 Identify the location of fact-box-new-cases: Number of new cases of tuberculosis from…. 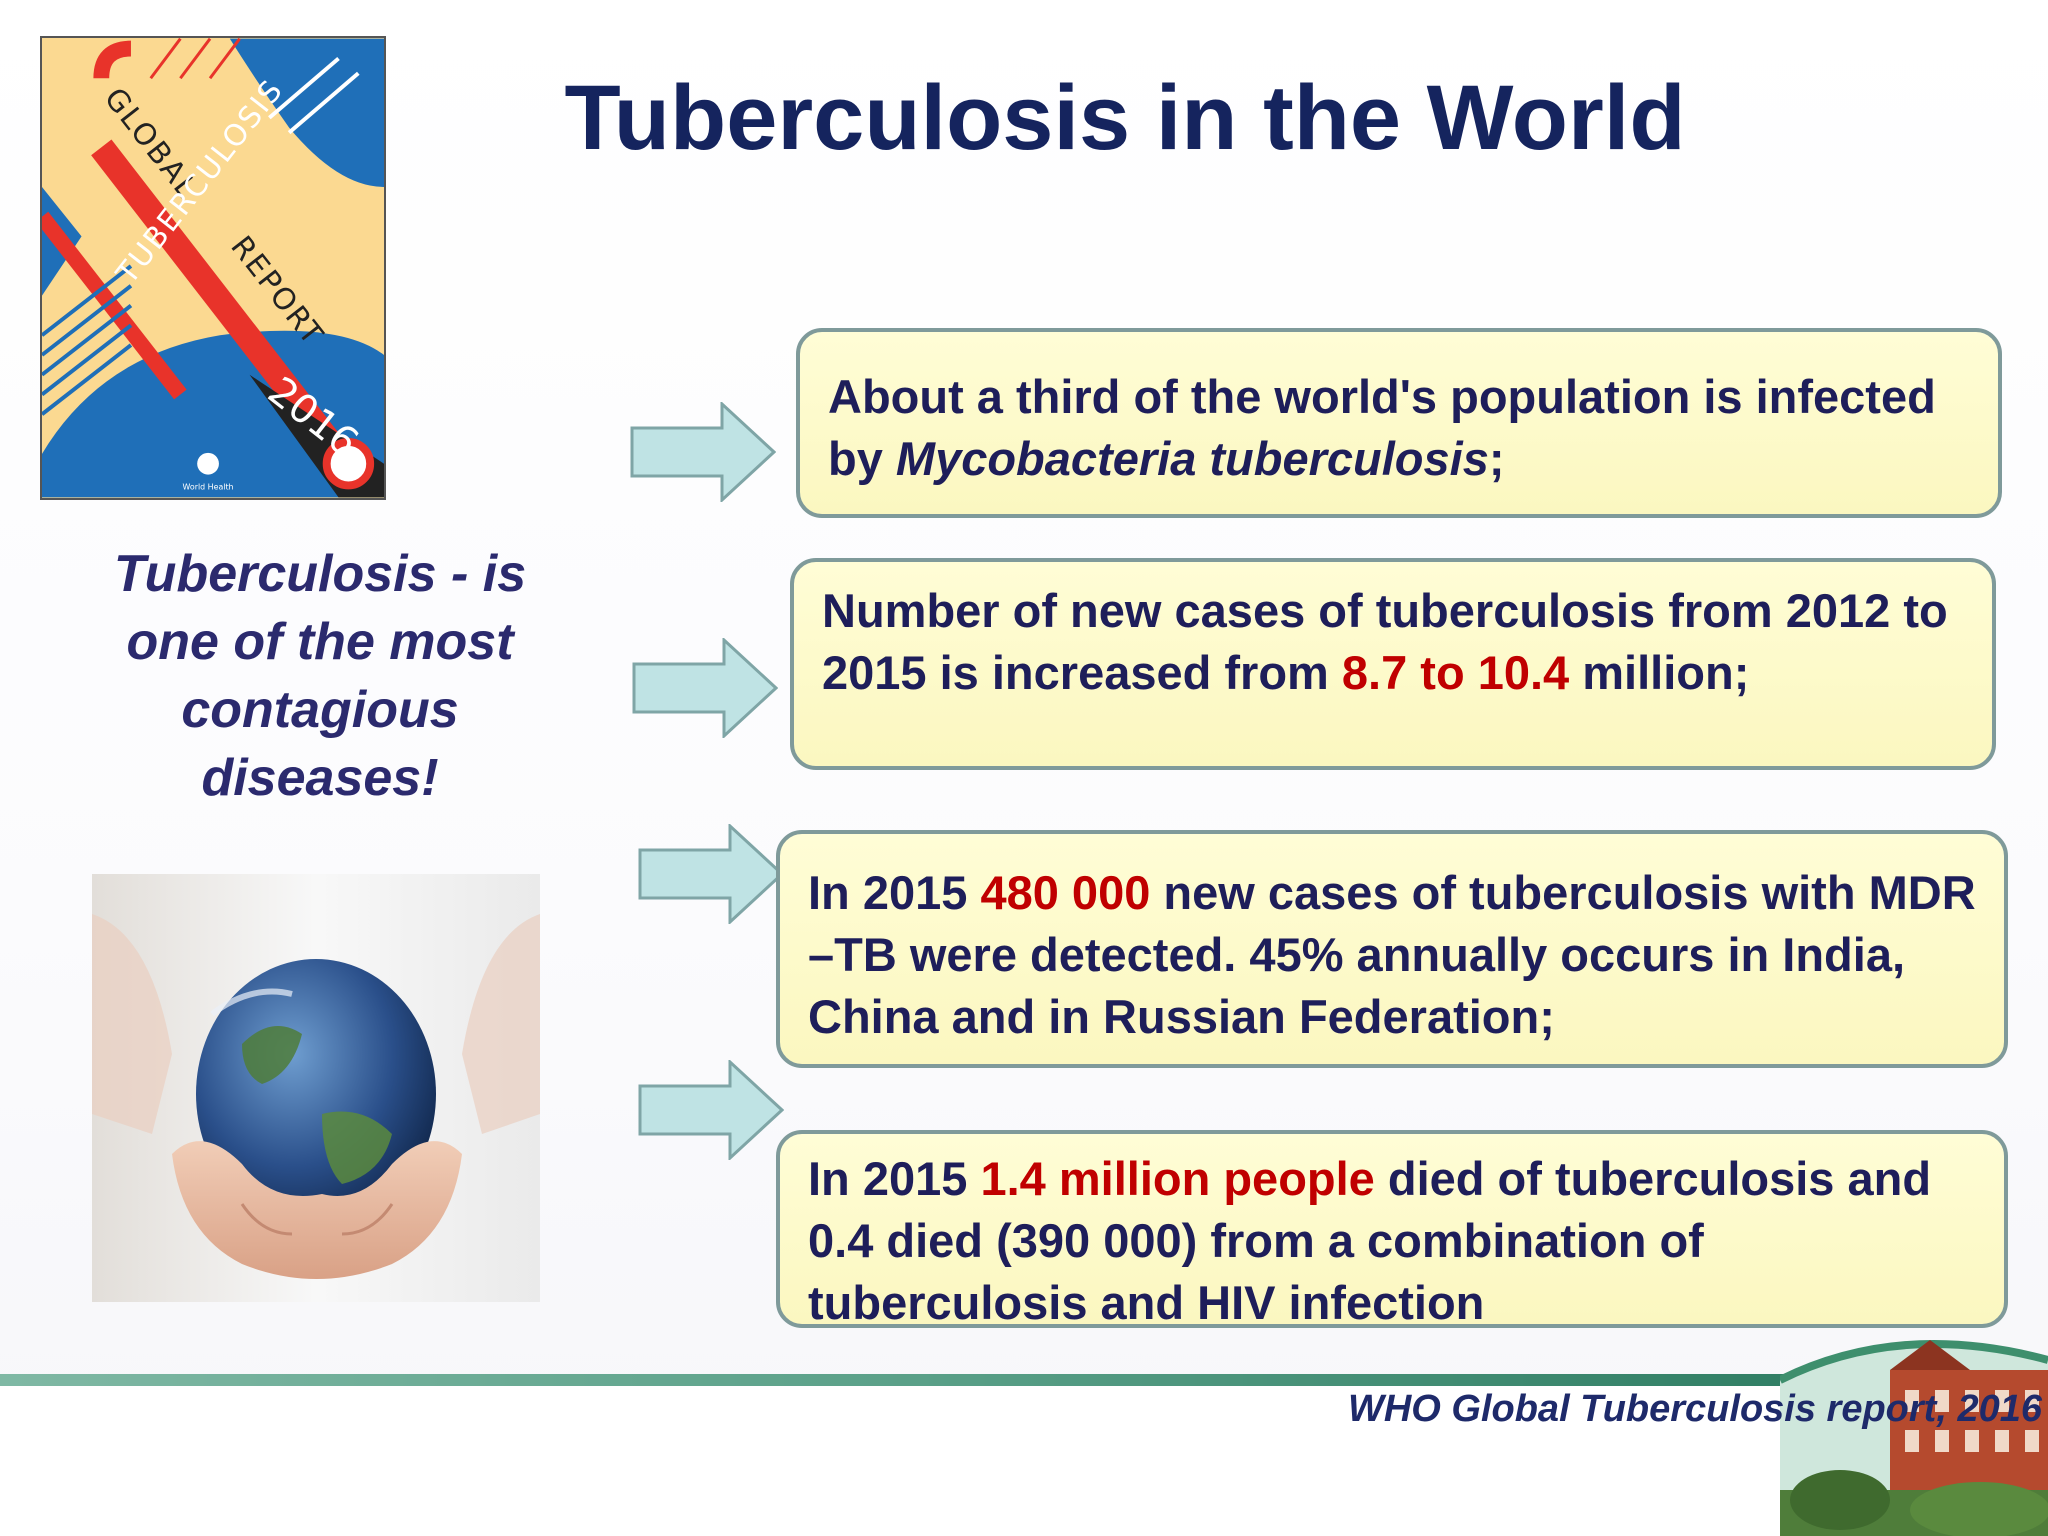
(1393, 664).